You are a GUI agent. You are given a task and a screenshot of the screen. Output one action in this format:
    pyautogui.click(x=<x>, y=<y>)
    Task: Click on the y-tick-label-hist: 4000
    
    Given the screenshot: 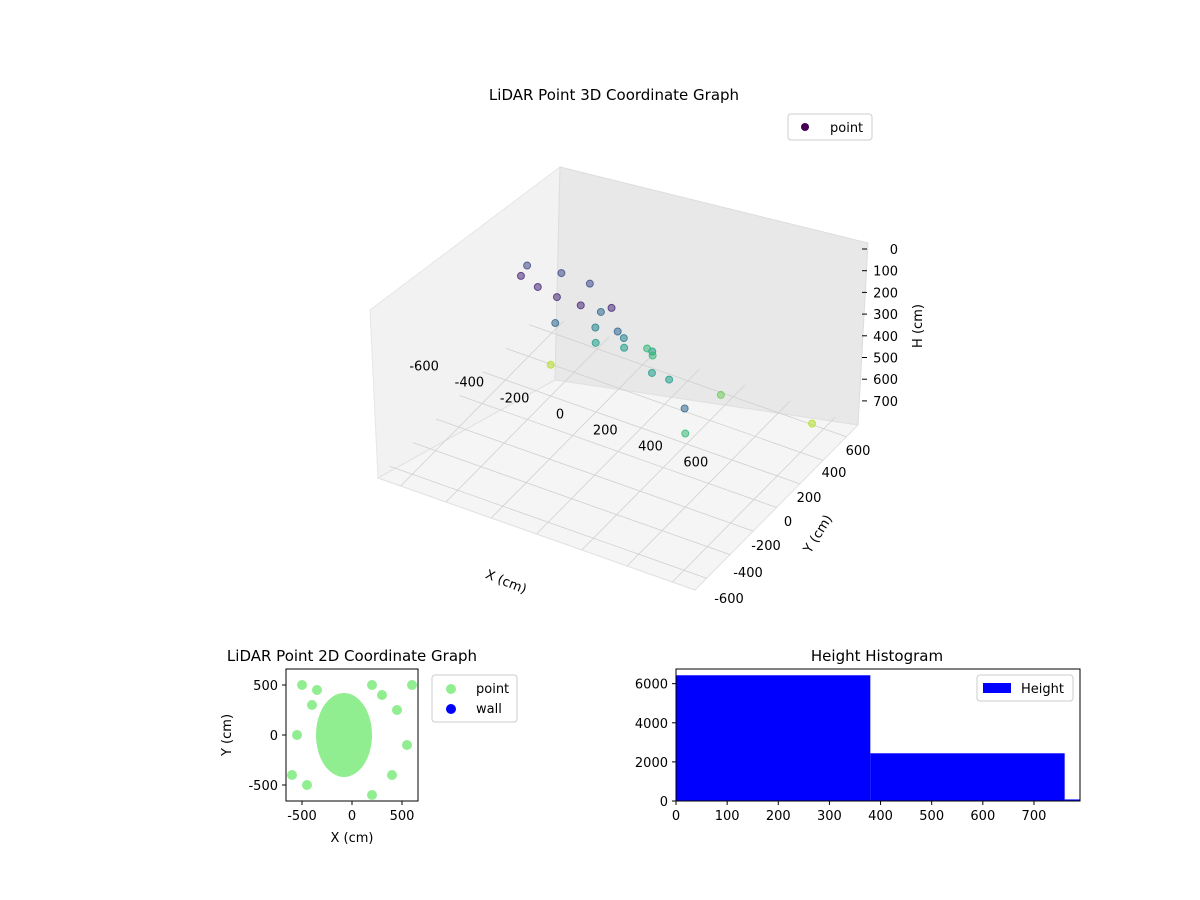 What is the action you would take?
    pyautogui.click(x=651, y=724)
    